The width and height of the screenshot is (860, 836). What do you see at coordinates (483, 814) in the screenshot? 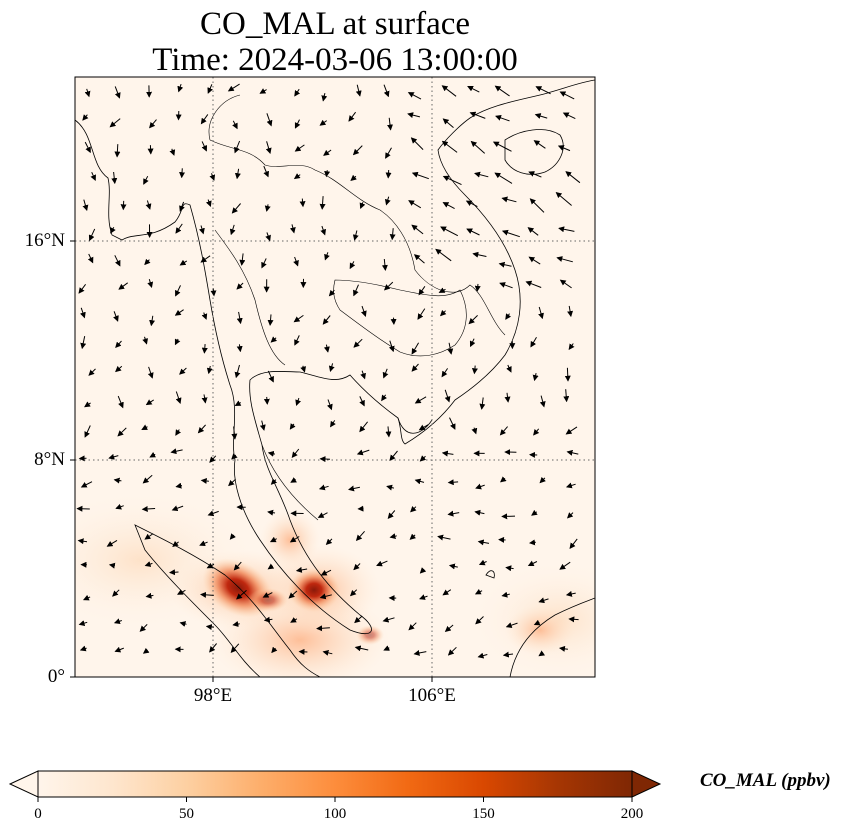
I see `colorbar-tick-150: 150` at bounding box center [483, 814].